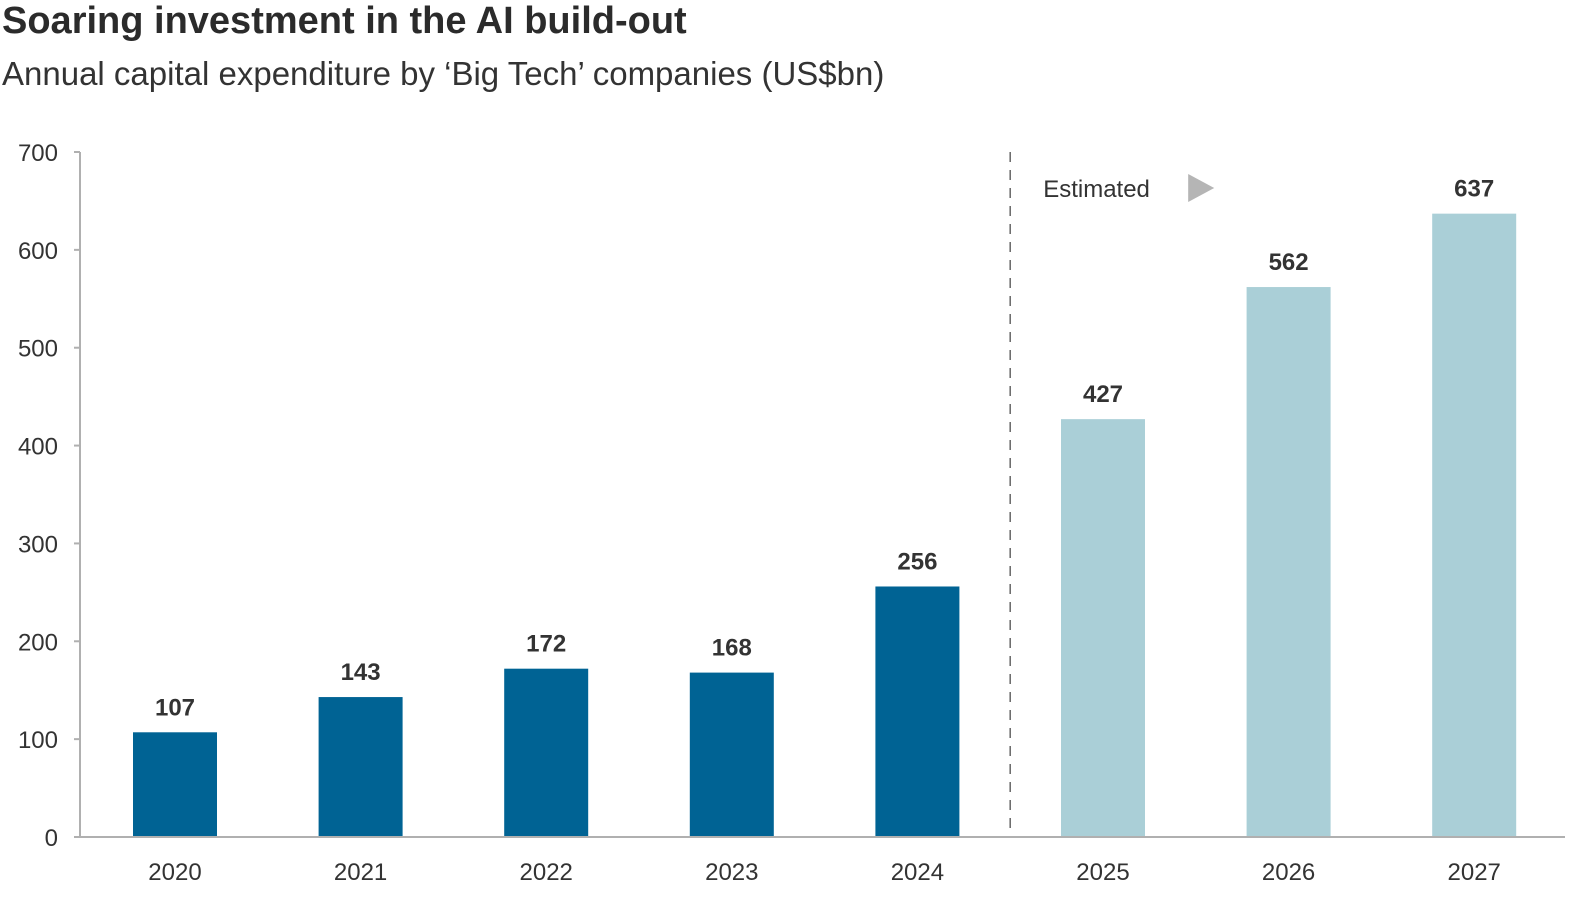 This screenshot has height=900, width=1593. I want to click on bar-2027, so click(1474, 525).